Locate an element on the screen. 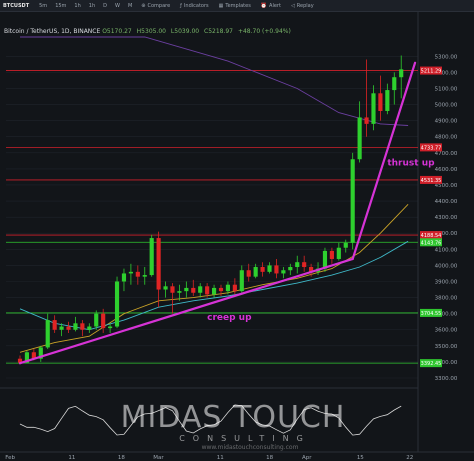 The width and height of the screenshot is (474, 461). alert-button: ⏰ Alert is located at coordinates (270, 5).